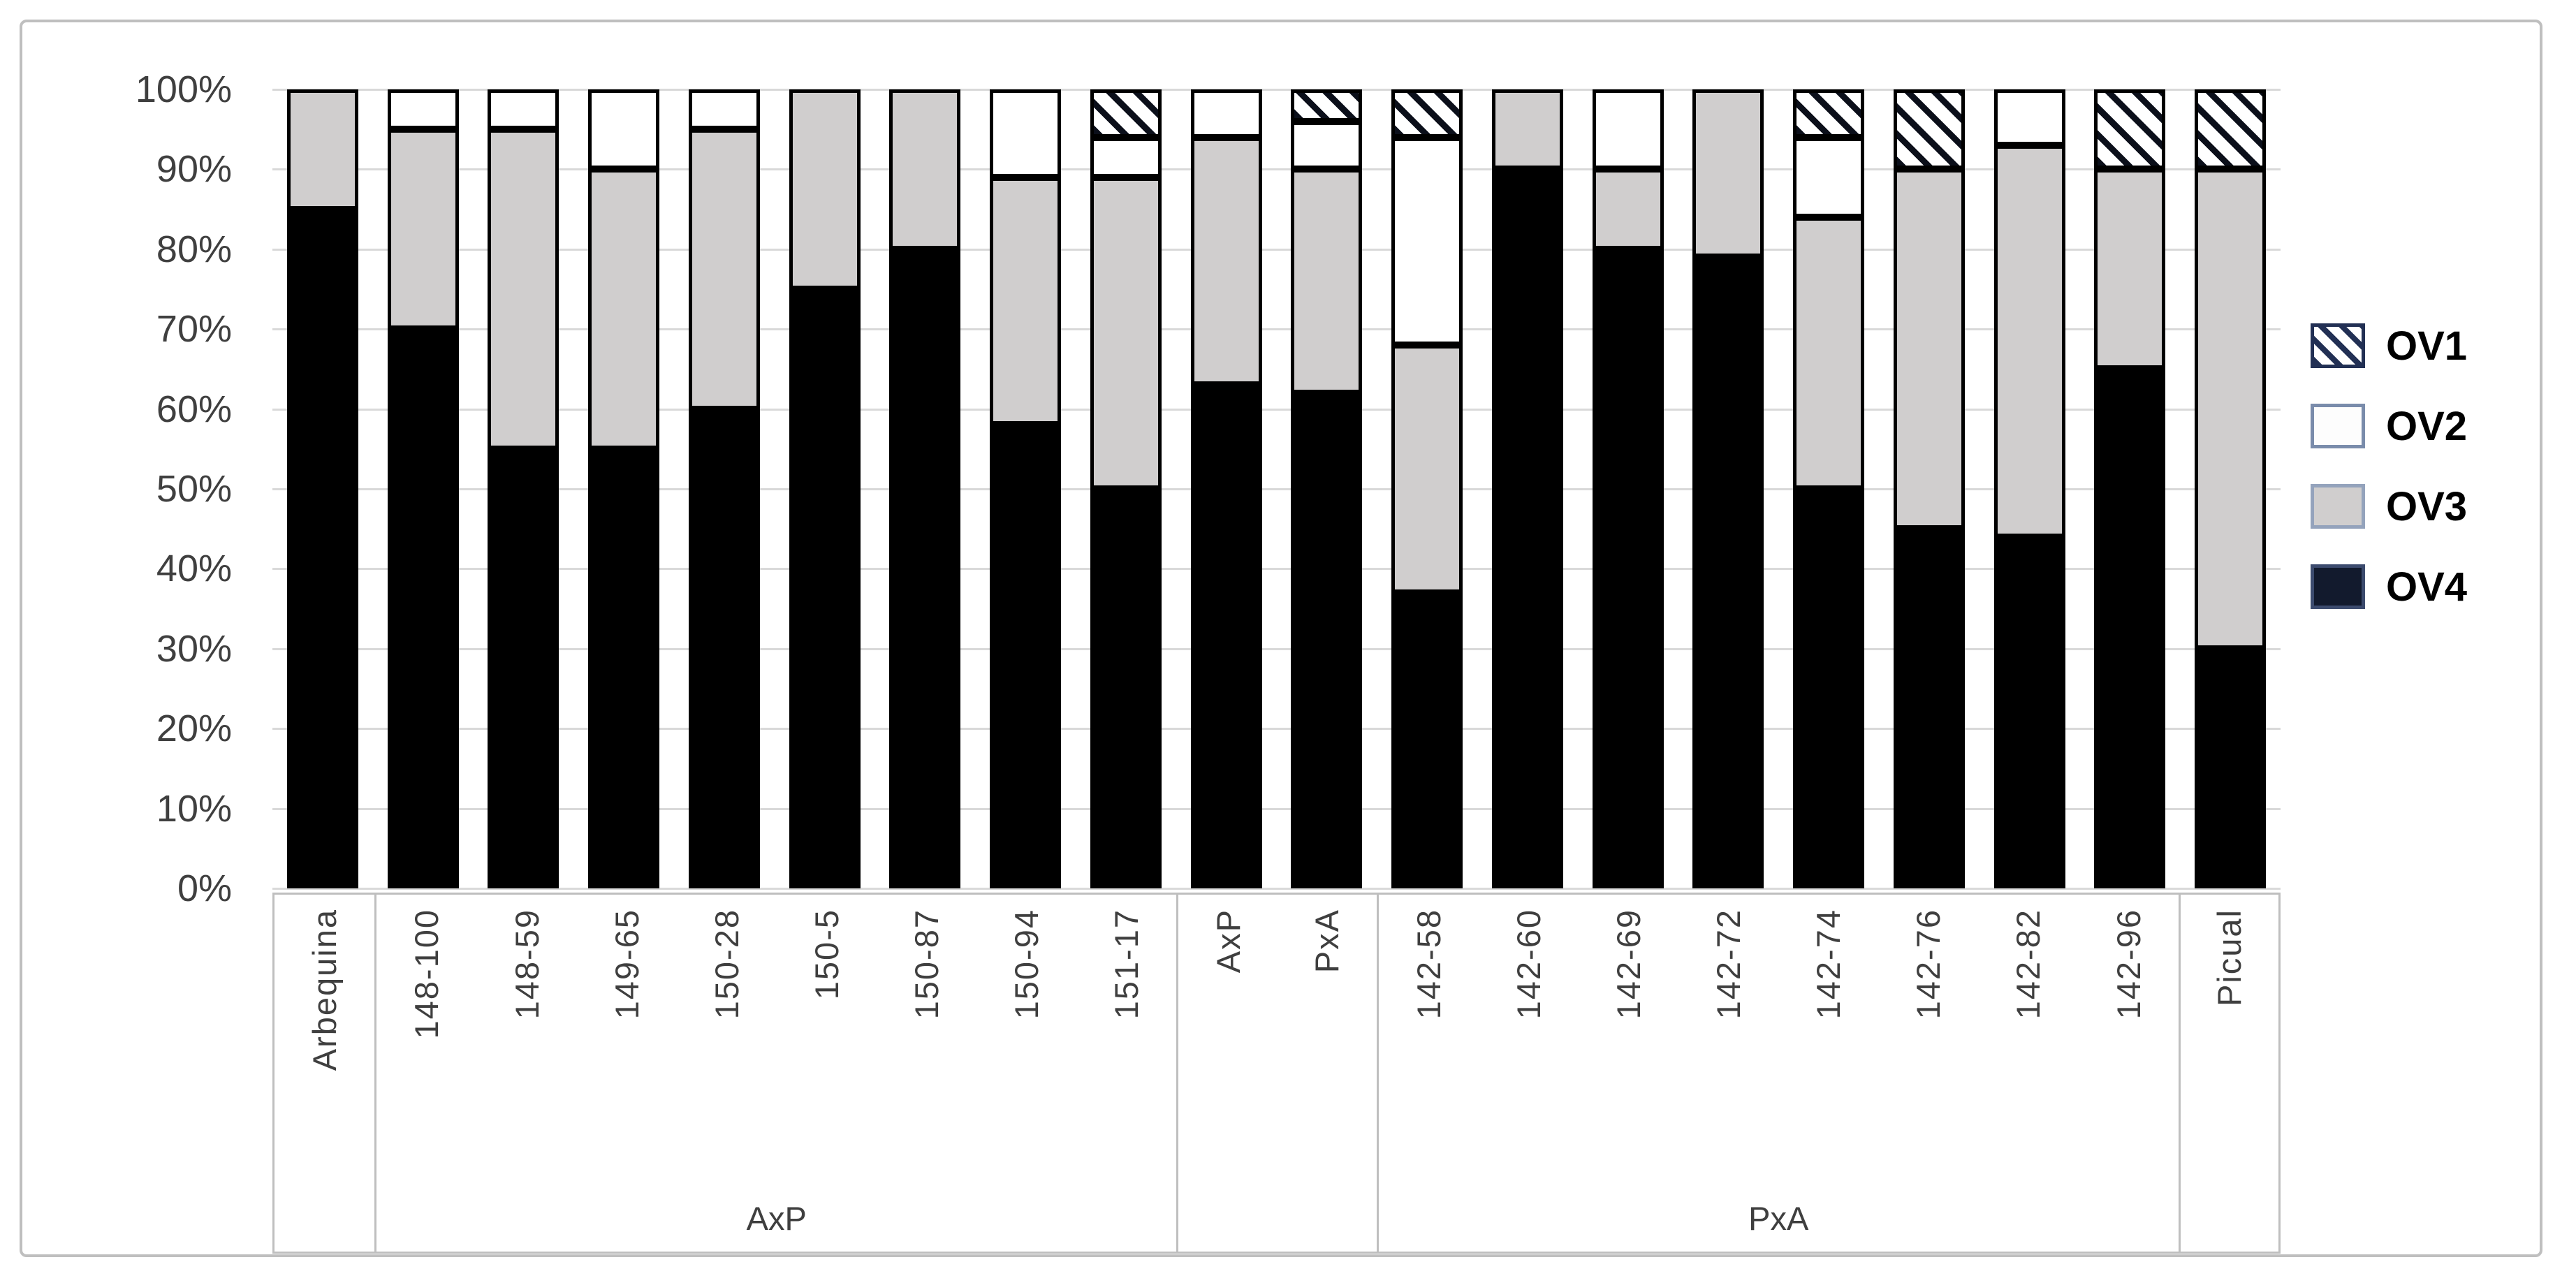 This screenshot has width=2576, height=1276. Describe the element at coordinates (1226, 261) in the screenshot. I see `segment-OV3-AxP` at that location.